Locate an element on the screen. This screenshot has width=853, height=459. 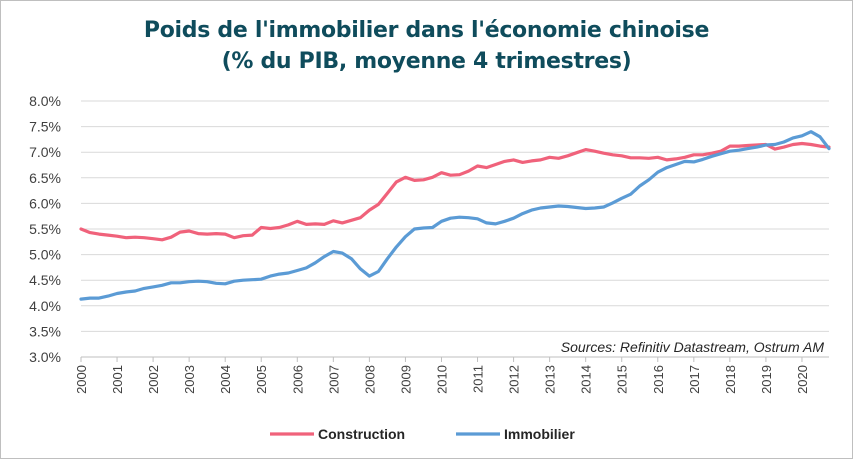
x-tick-label: 2009 is located at coordinates (405, 379).